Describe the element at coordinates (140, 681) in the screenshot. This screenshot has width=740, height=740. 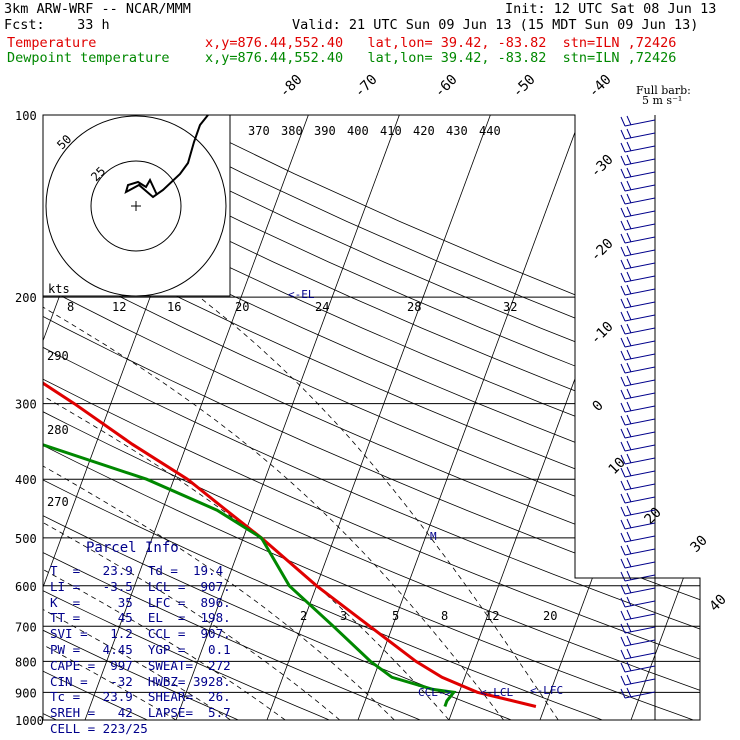
I see `parcel-info-row: CIN = -32 HWBZ= 3928.` at that location.